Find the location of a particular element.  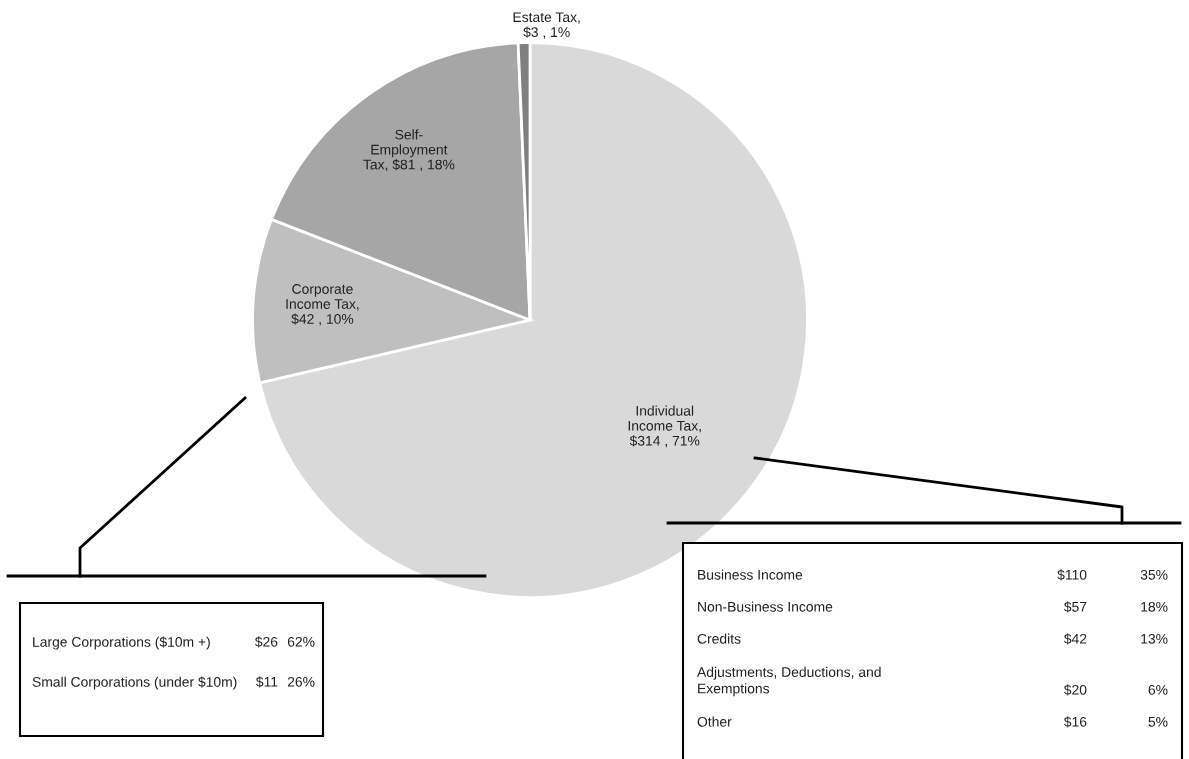

text: $16 is located at coordinates (1075, 722).